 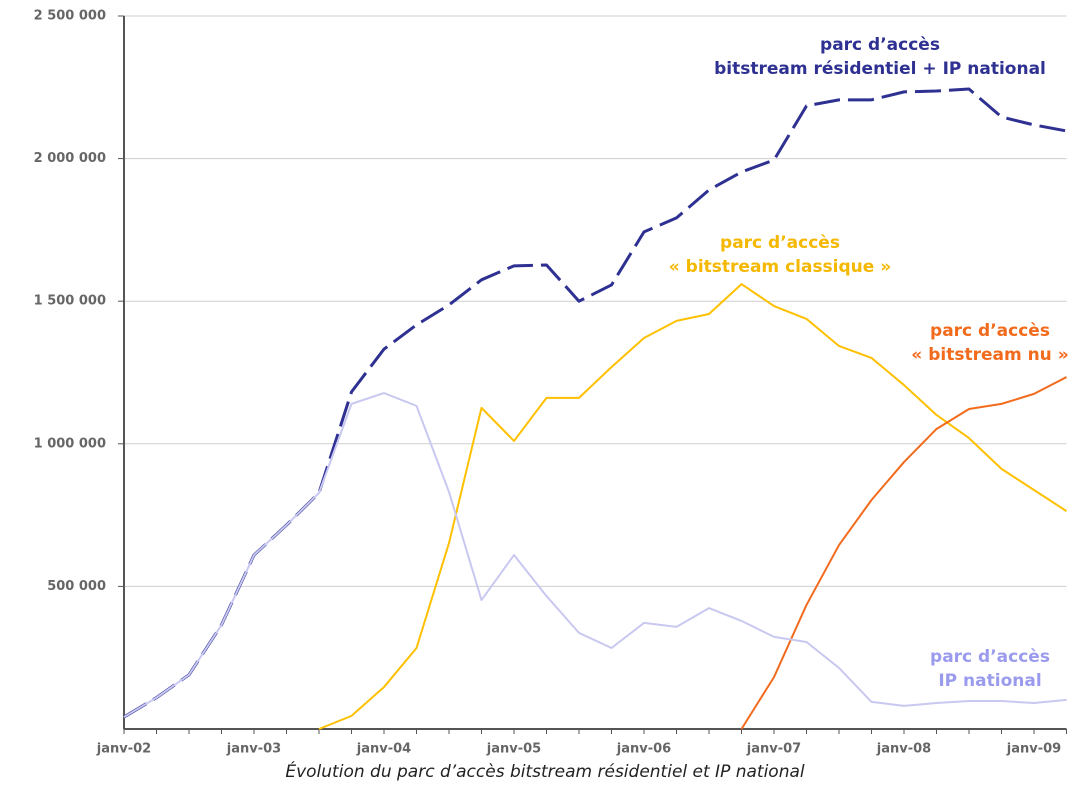 I want to click on series-label-line: IP national, so click(x=989, y=681).